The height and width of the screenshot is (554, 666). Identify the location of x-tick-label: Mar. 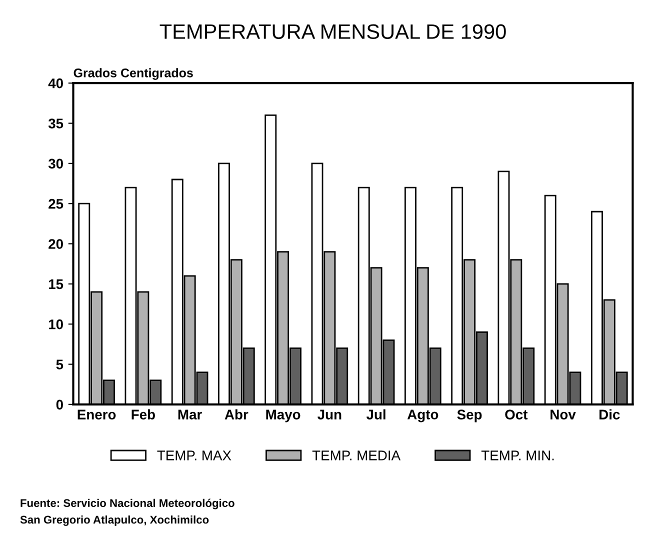
(190, 415).